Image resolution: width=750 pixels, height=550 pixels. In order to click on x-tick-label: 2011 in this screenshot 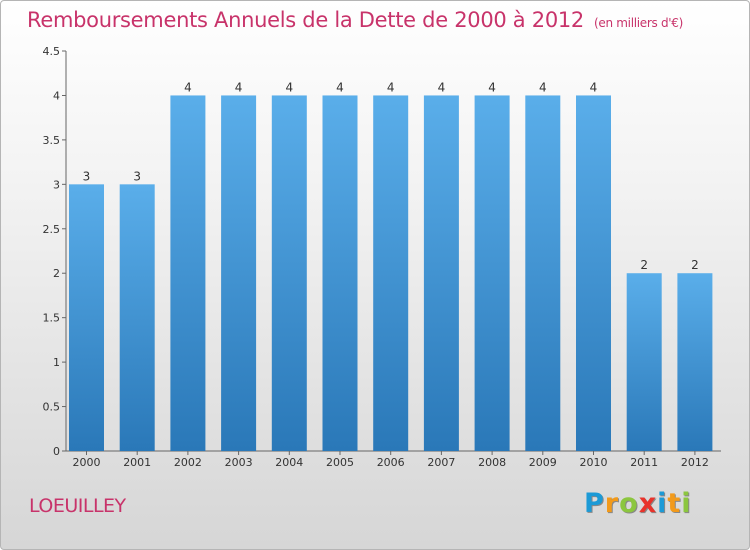, I will do `click(644, 462)`.